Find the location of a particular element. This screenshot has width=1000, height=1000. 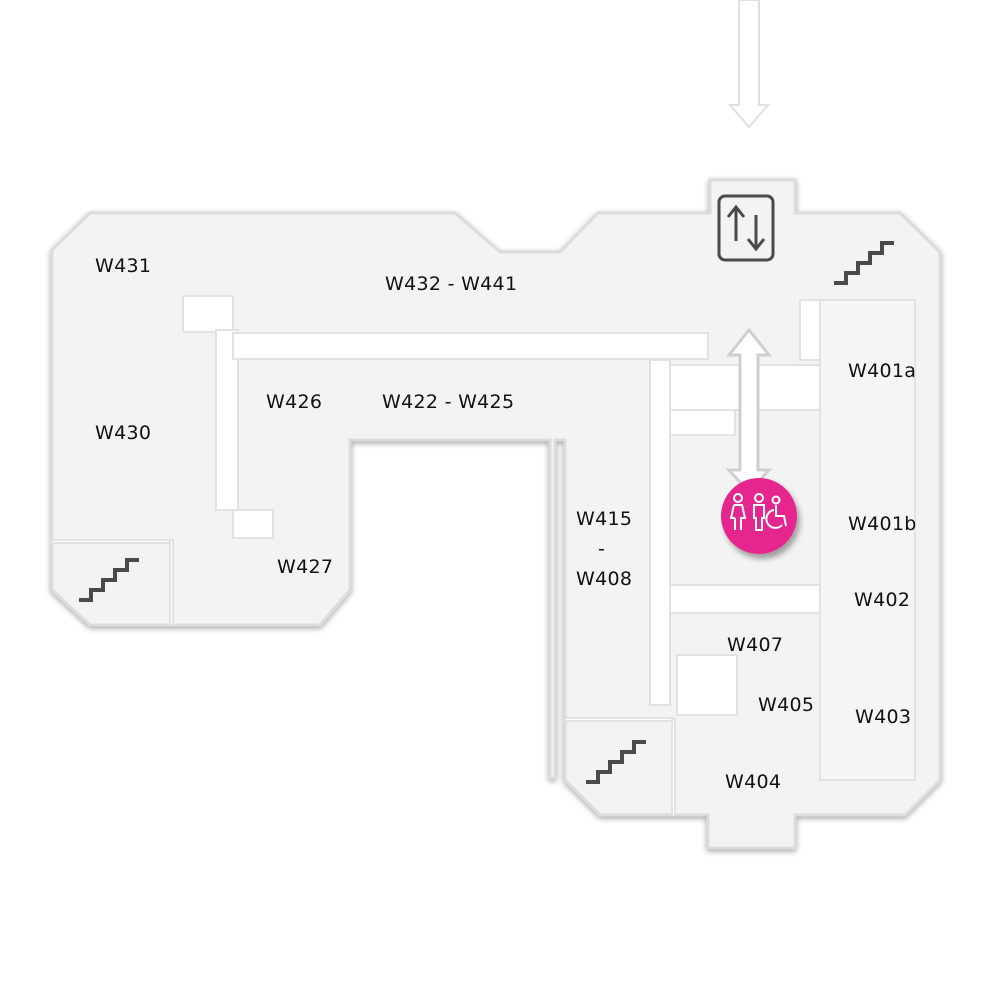

arrow-double-vertical is located at coordinates (749, 411).